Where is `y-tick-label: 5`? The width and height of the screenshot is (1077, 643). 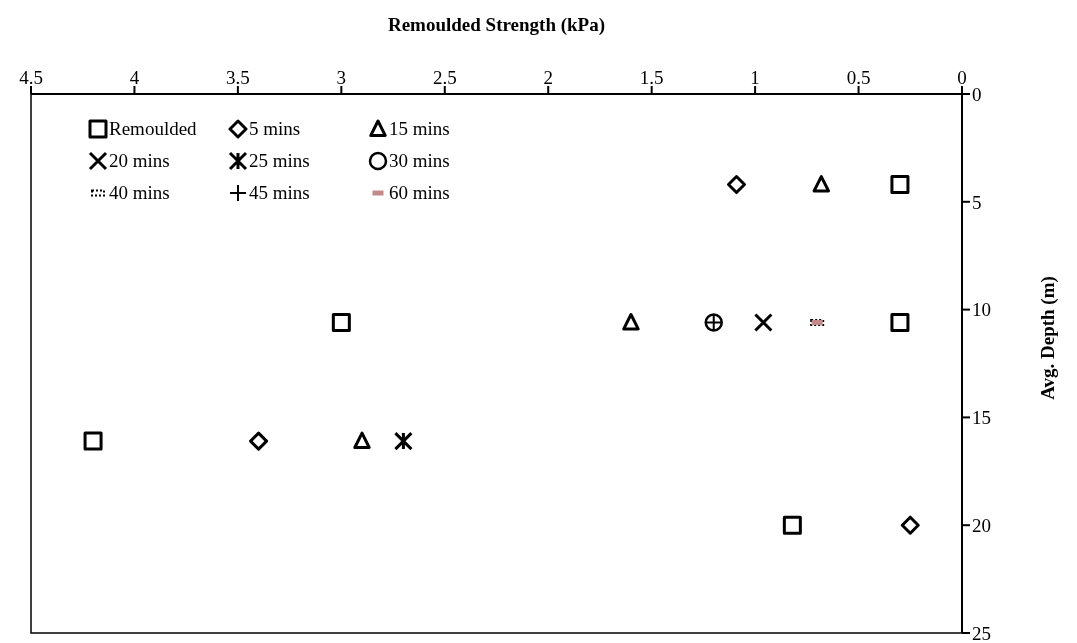
y-tick-label: 5 is located at coordinates (977, 202).